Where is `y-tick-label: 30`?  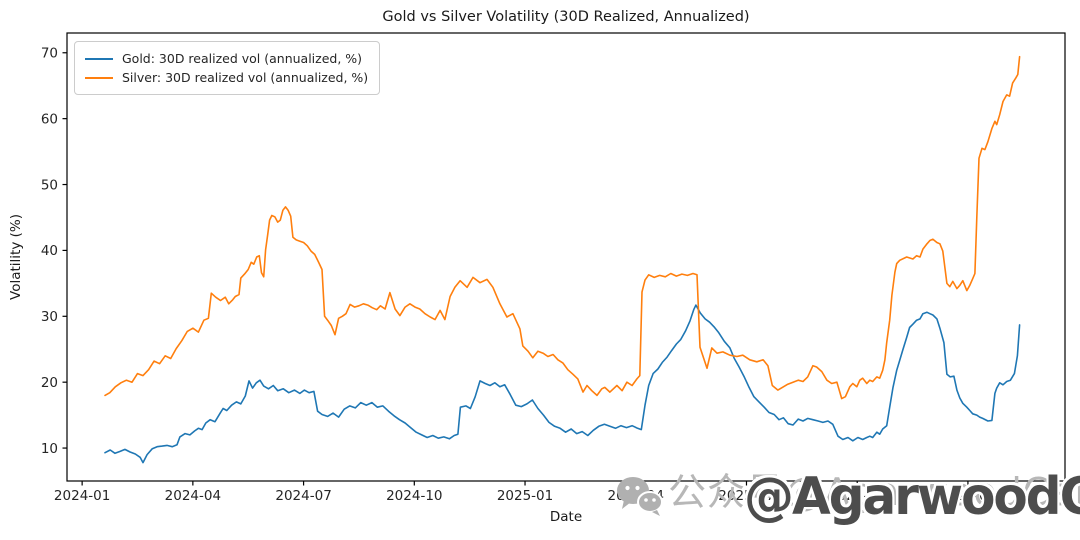 y-tick-label: 30 is located at coordinates (49, 317).